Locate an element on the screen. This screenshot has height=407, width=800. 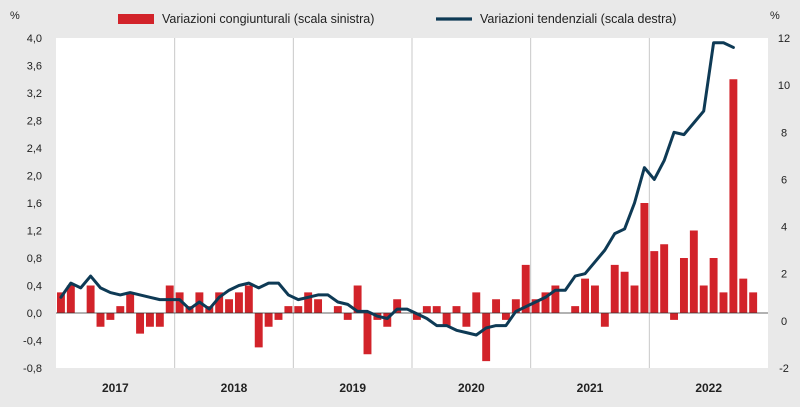
x-tick-label: 2017 is located at coordinates (115, 388).